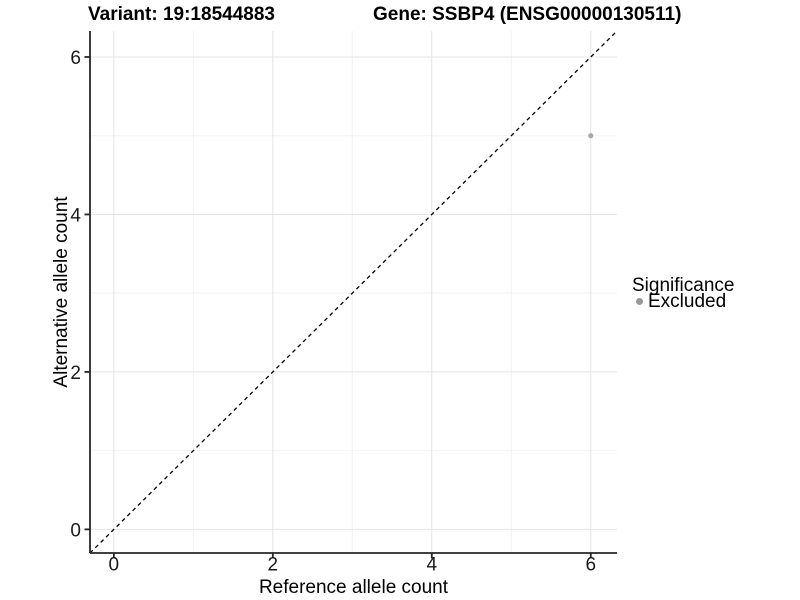 The width and height of the screenshot is (800, 600). What do you see at coordinates (432, 565) in the screenshot?
I see `x-tick-label: 4` at bounding box center [432, 565].